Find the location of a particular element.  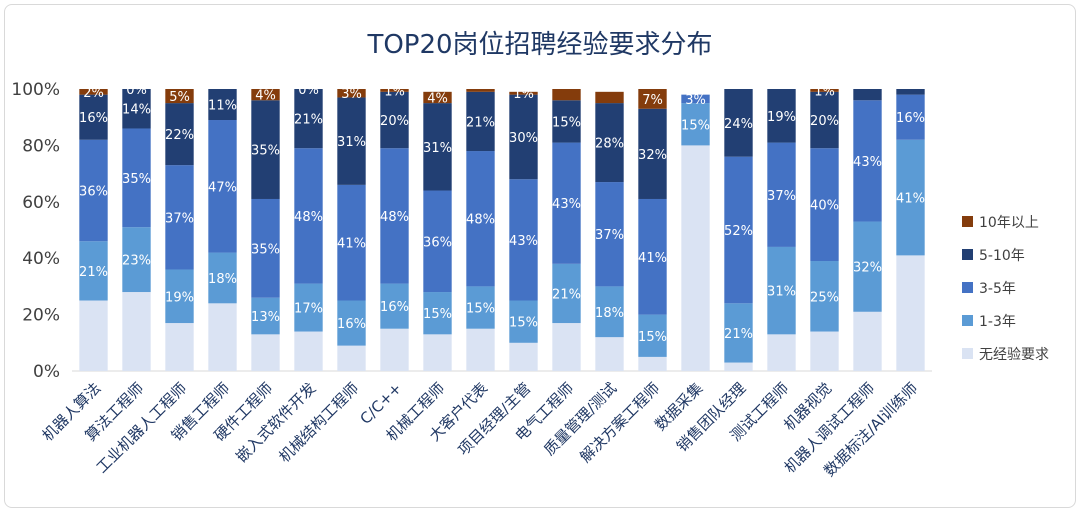

y-tick-label: 20% is located at coordinates (41, 316).